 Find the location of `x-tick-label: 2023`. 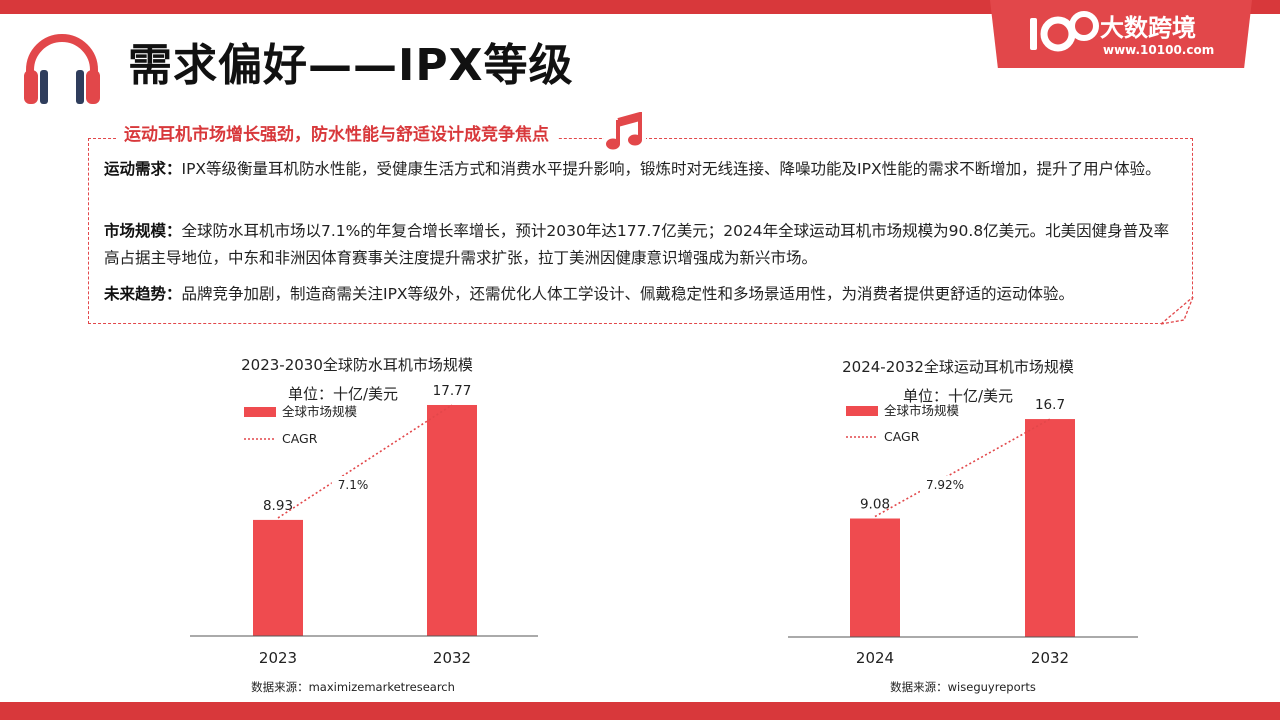

x-tick-label: 2023 is located at coordinates (278, 658).